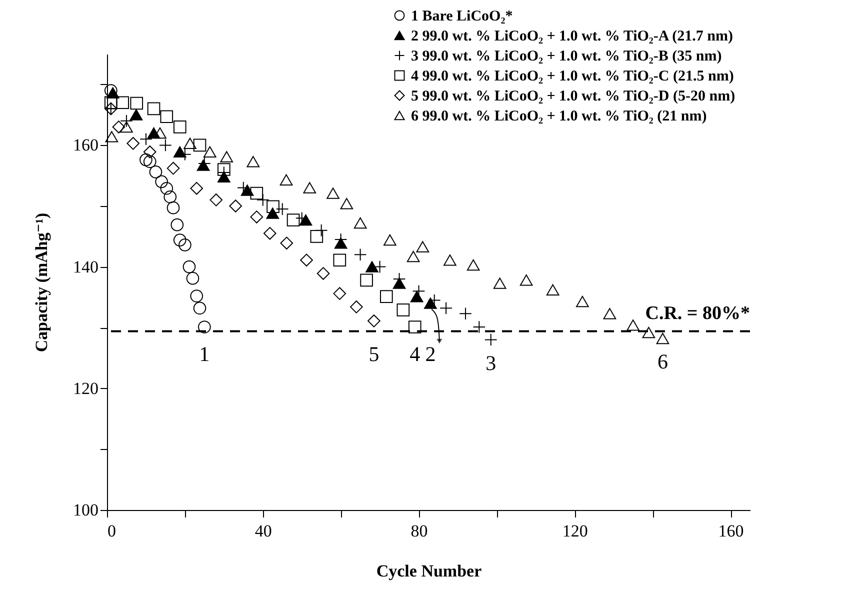  Describe the element at coordinates (85, 266) in the screenshot. I see `y-tick-label: 140` at that location.